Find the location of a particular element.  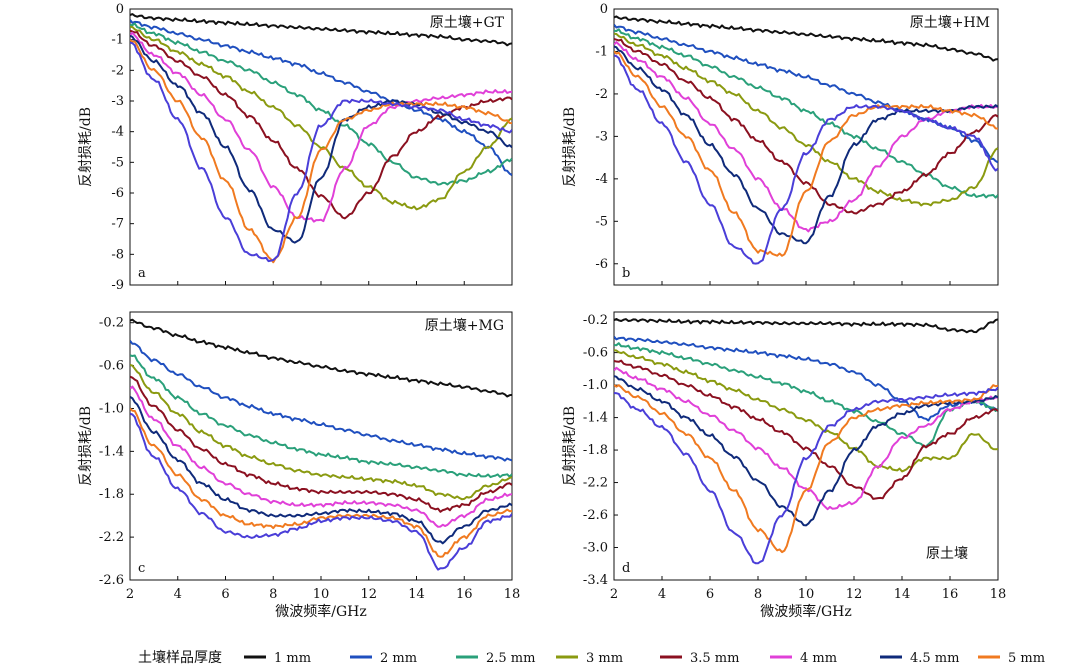

legend-label: 2 mm is located at coordinates (398, 658).